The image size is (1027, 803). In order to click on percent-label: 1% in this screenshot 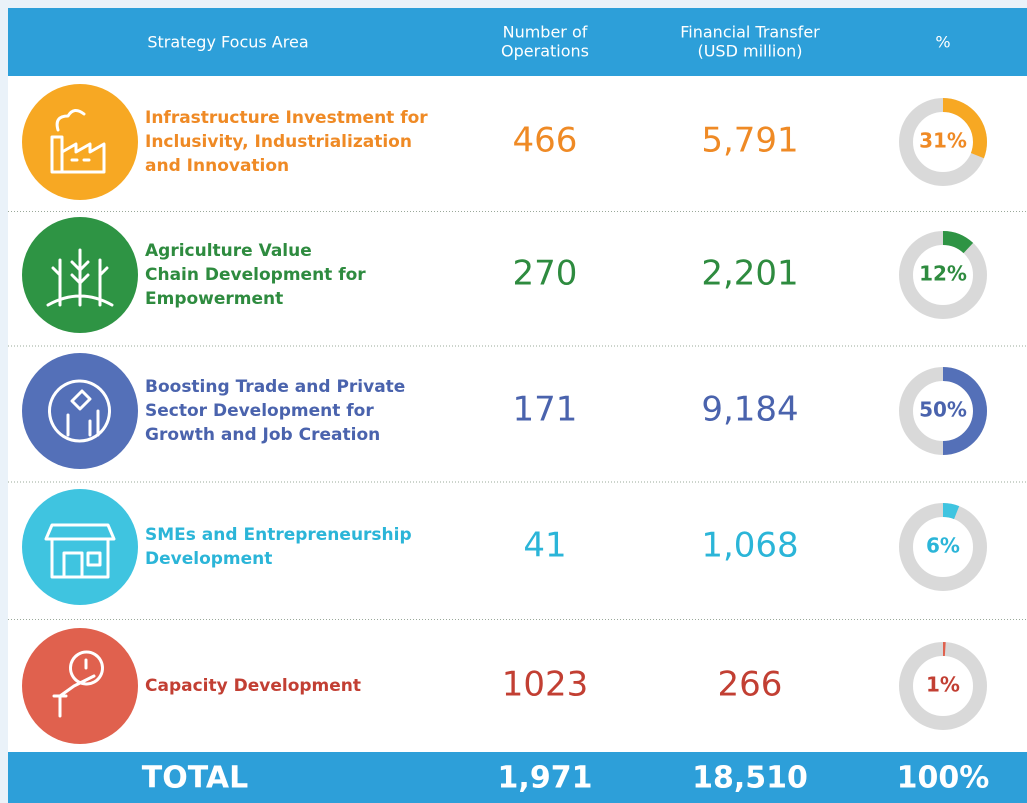, I will do `click(943, 685)`.